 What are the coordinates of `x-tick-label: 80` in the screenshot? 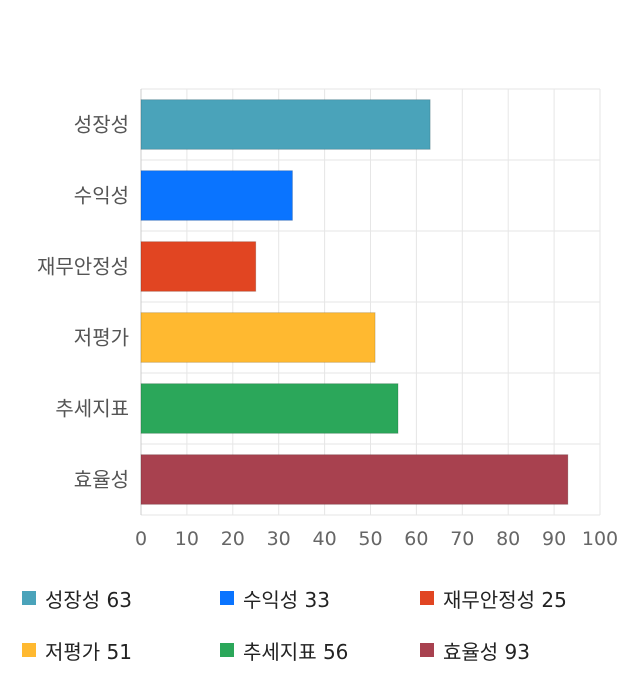 It's located at (508, 539).